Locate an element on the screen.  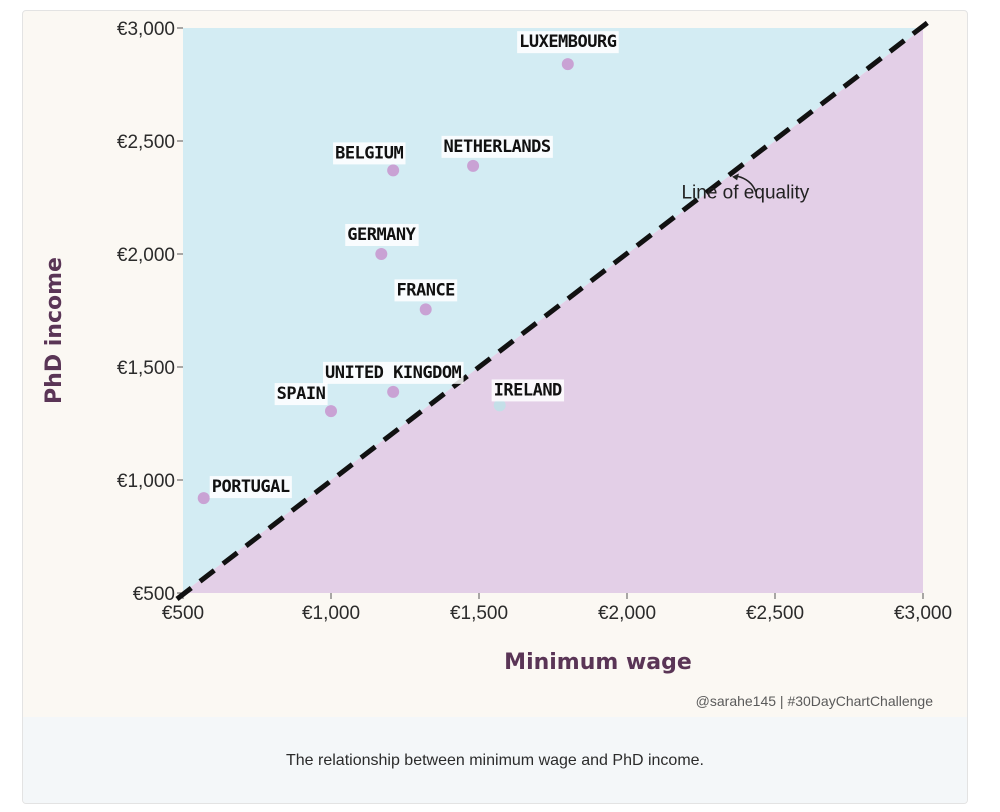
point-label: SPAIN is located at coordinates (301, 394).